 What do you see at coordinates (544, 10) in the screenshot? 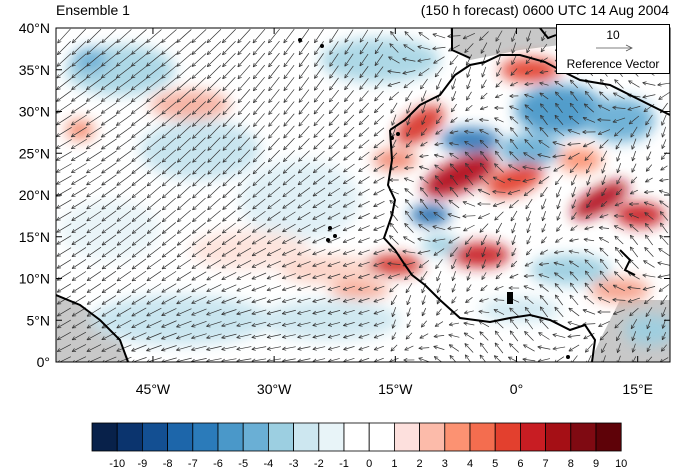
I see `forecast-time-title: (150 h forecast) 0600 UTC 14 Aug 2004` at bounding box center [544, 10].